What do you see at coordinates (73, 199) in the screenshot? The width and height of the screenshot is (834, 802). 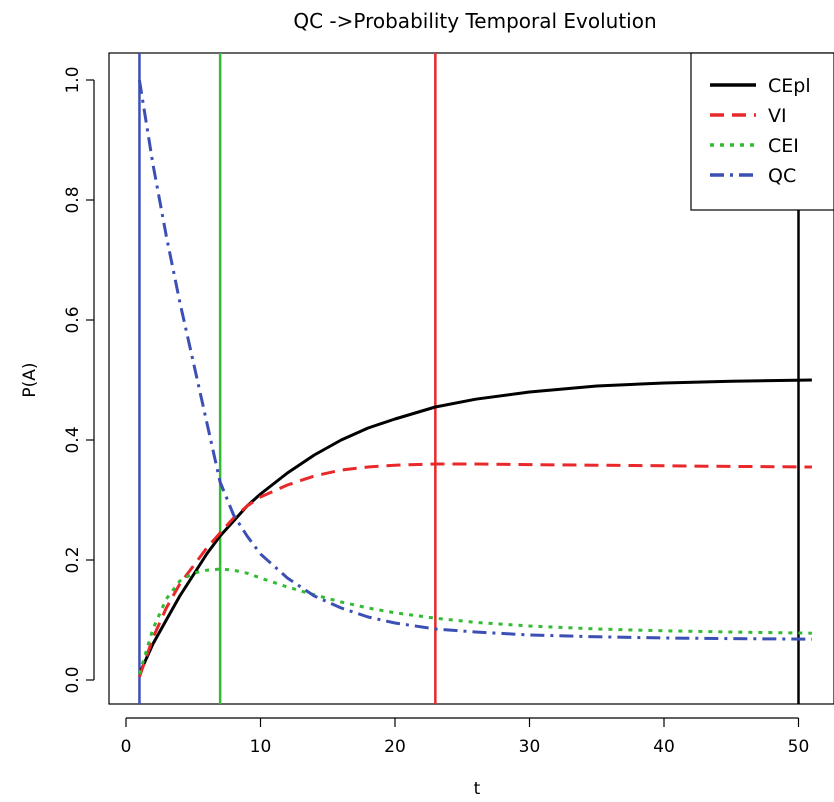 I see `y-tick-label: 0.8` at bounding box center [73, 199].